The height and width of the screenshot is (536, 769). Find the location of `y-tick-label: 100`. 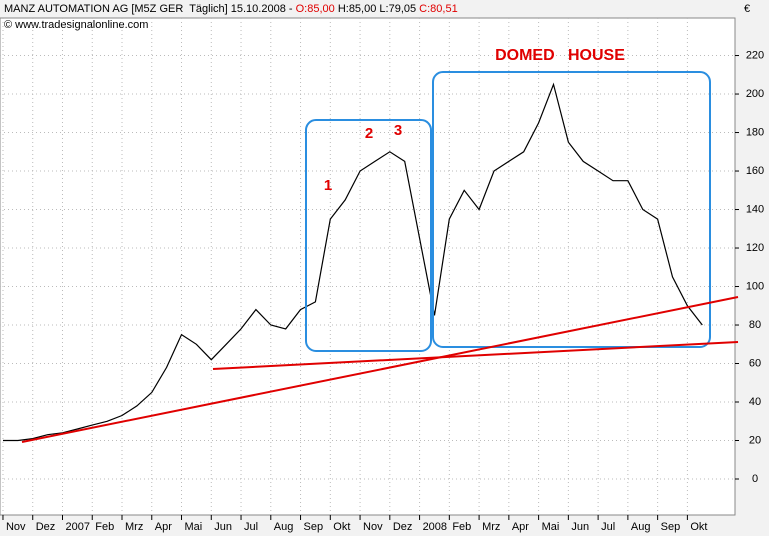

y-tick-label: 100 is located at coordinates (755, 286).